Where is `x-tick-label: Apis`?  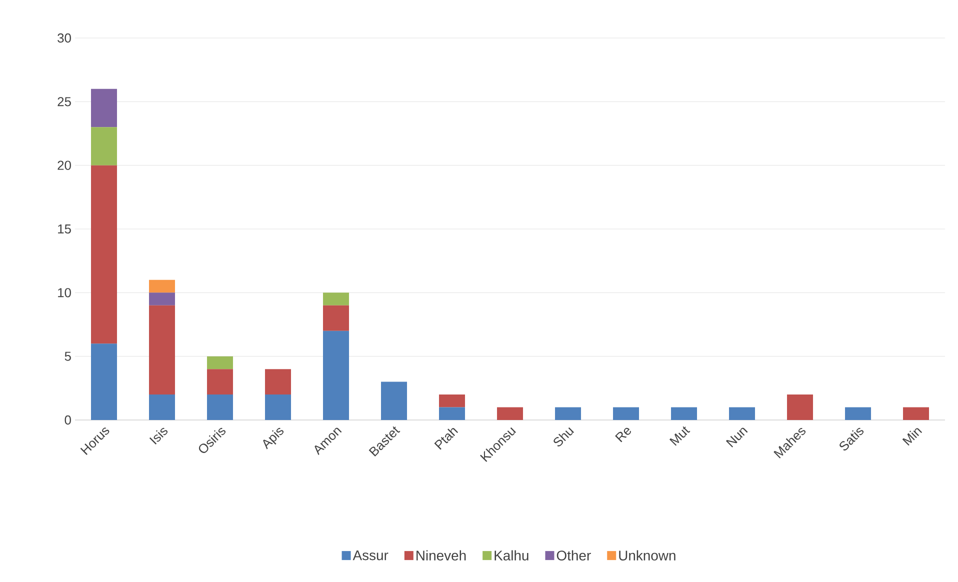
x-tick-label: Apis is located at coordinates (273, 439).